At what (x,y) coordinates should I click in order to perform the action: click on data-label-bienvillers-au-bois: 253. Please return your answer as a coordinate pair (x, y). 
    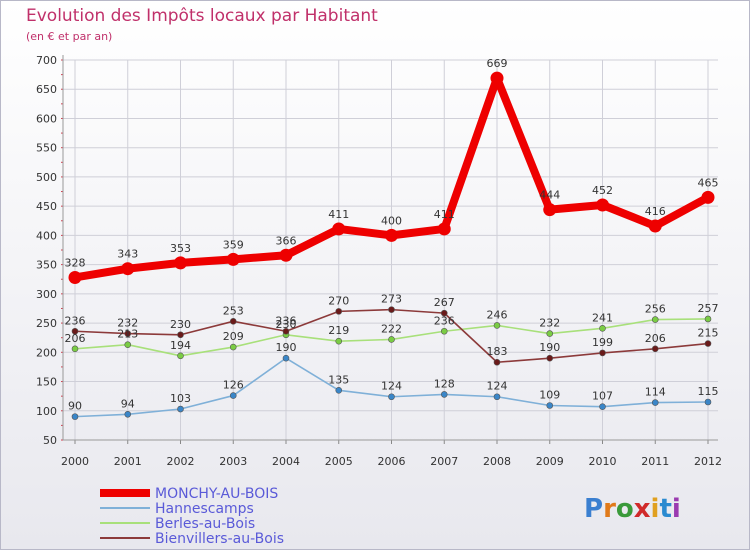
    Looking at the image, I should click on (233, 310).